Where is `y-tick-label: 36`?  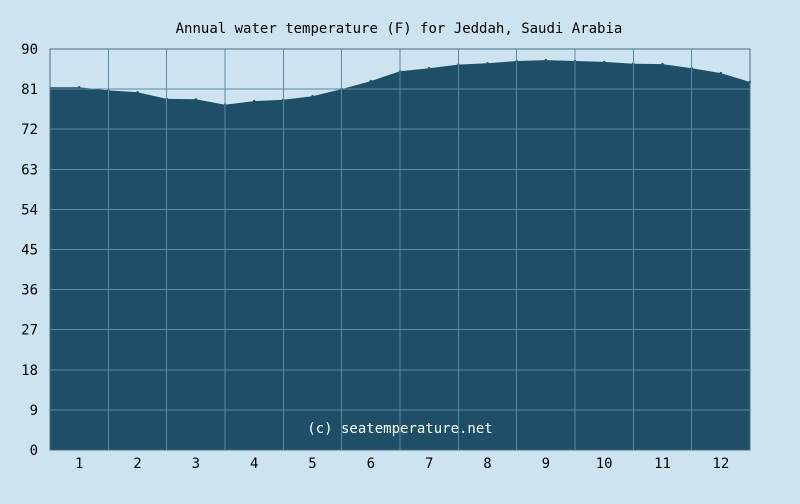
y-tick-label: 36 is located at coordinates (29, 291).